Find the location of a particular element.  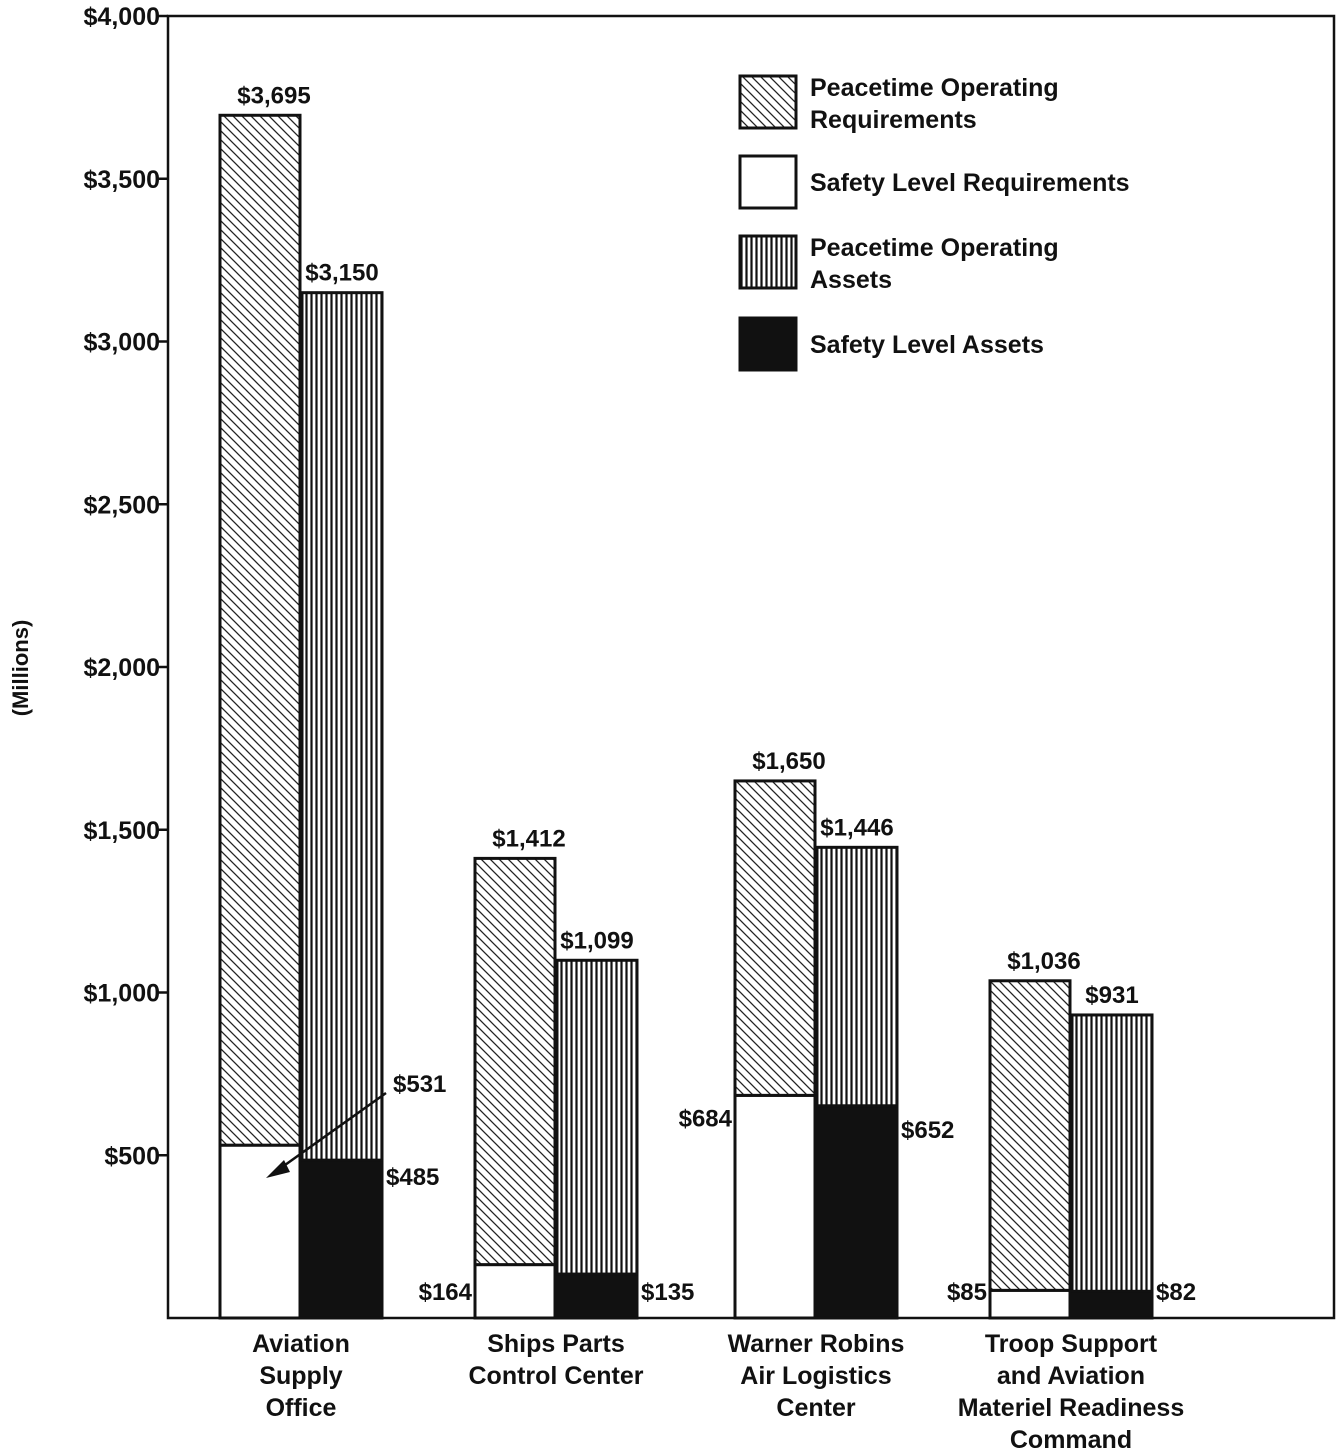

safety-requirements-label: $164 is located at coordinates (446, 1292).